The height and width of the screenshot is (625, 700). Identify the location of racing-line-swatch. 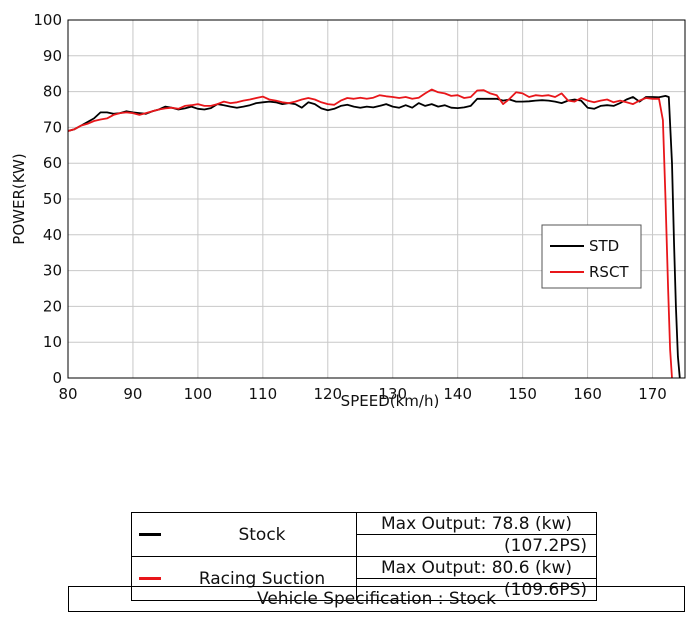
(150, 578).